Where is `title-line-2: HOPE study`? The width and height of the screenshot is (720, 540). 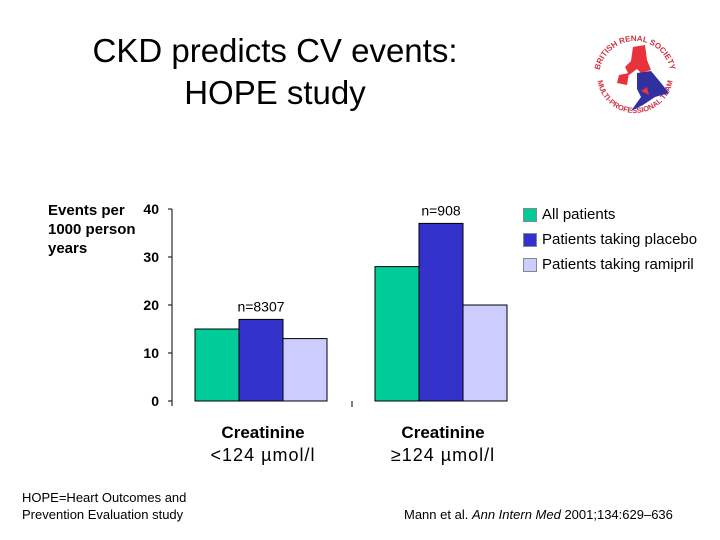
title-line-2: HOPE study is located at coordinates (275, 92).